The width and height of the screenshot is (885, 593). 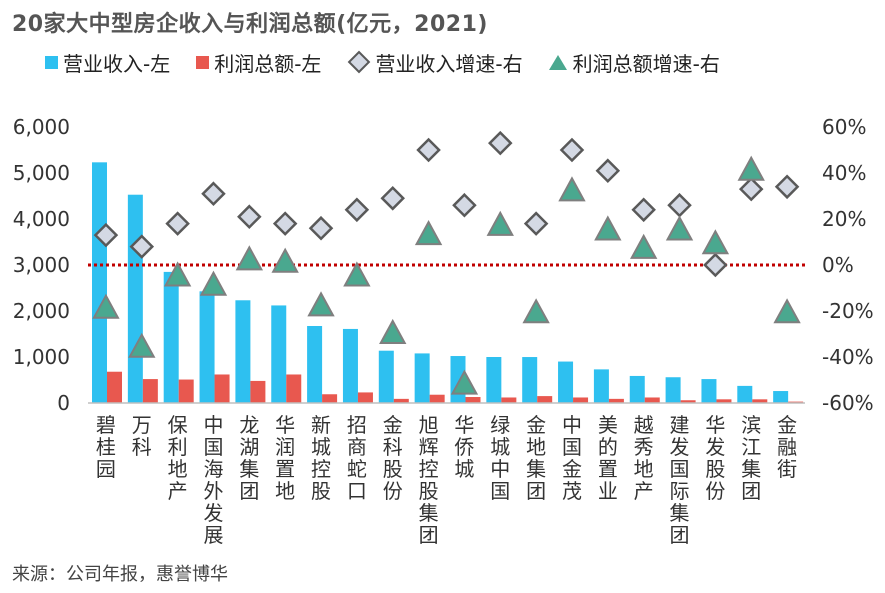 What do you see at coordinates (41, 265) in the screenshot?
I see `y-left-tick-label: 3,000` at bounding box center [41, 265].